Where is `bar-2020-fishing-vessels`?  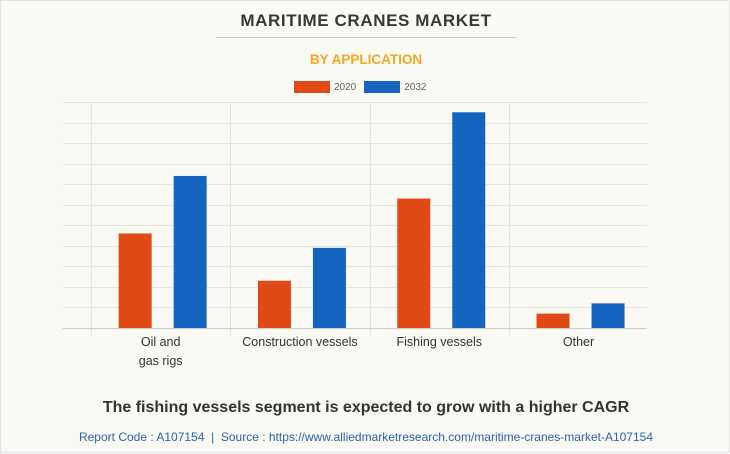
bar-2020-fishing-vessels is located at coordinates (414, 263).